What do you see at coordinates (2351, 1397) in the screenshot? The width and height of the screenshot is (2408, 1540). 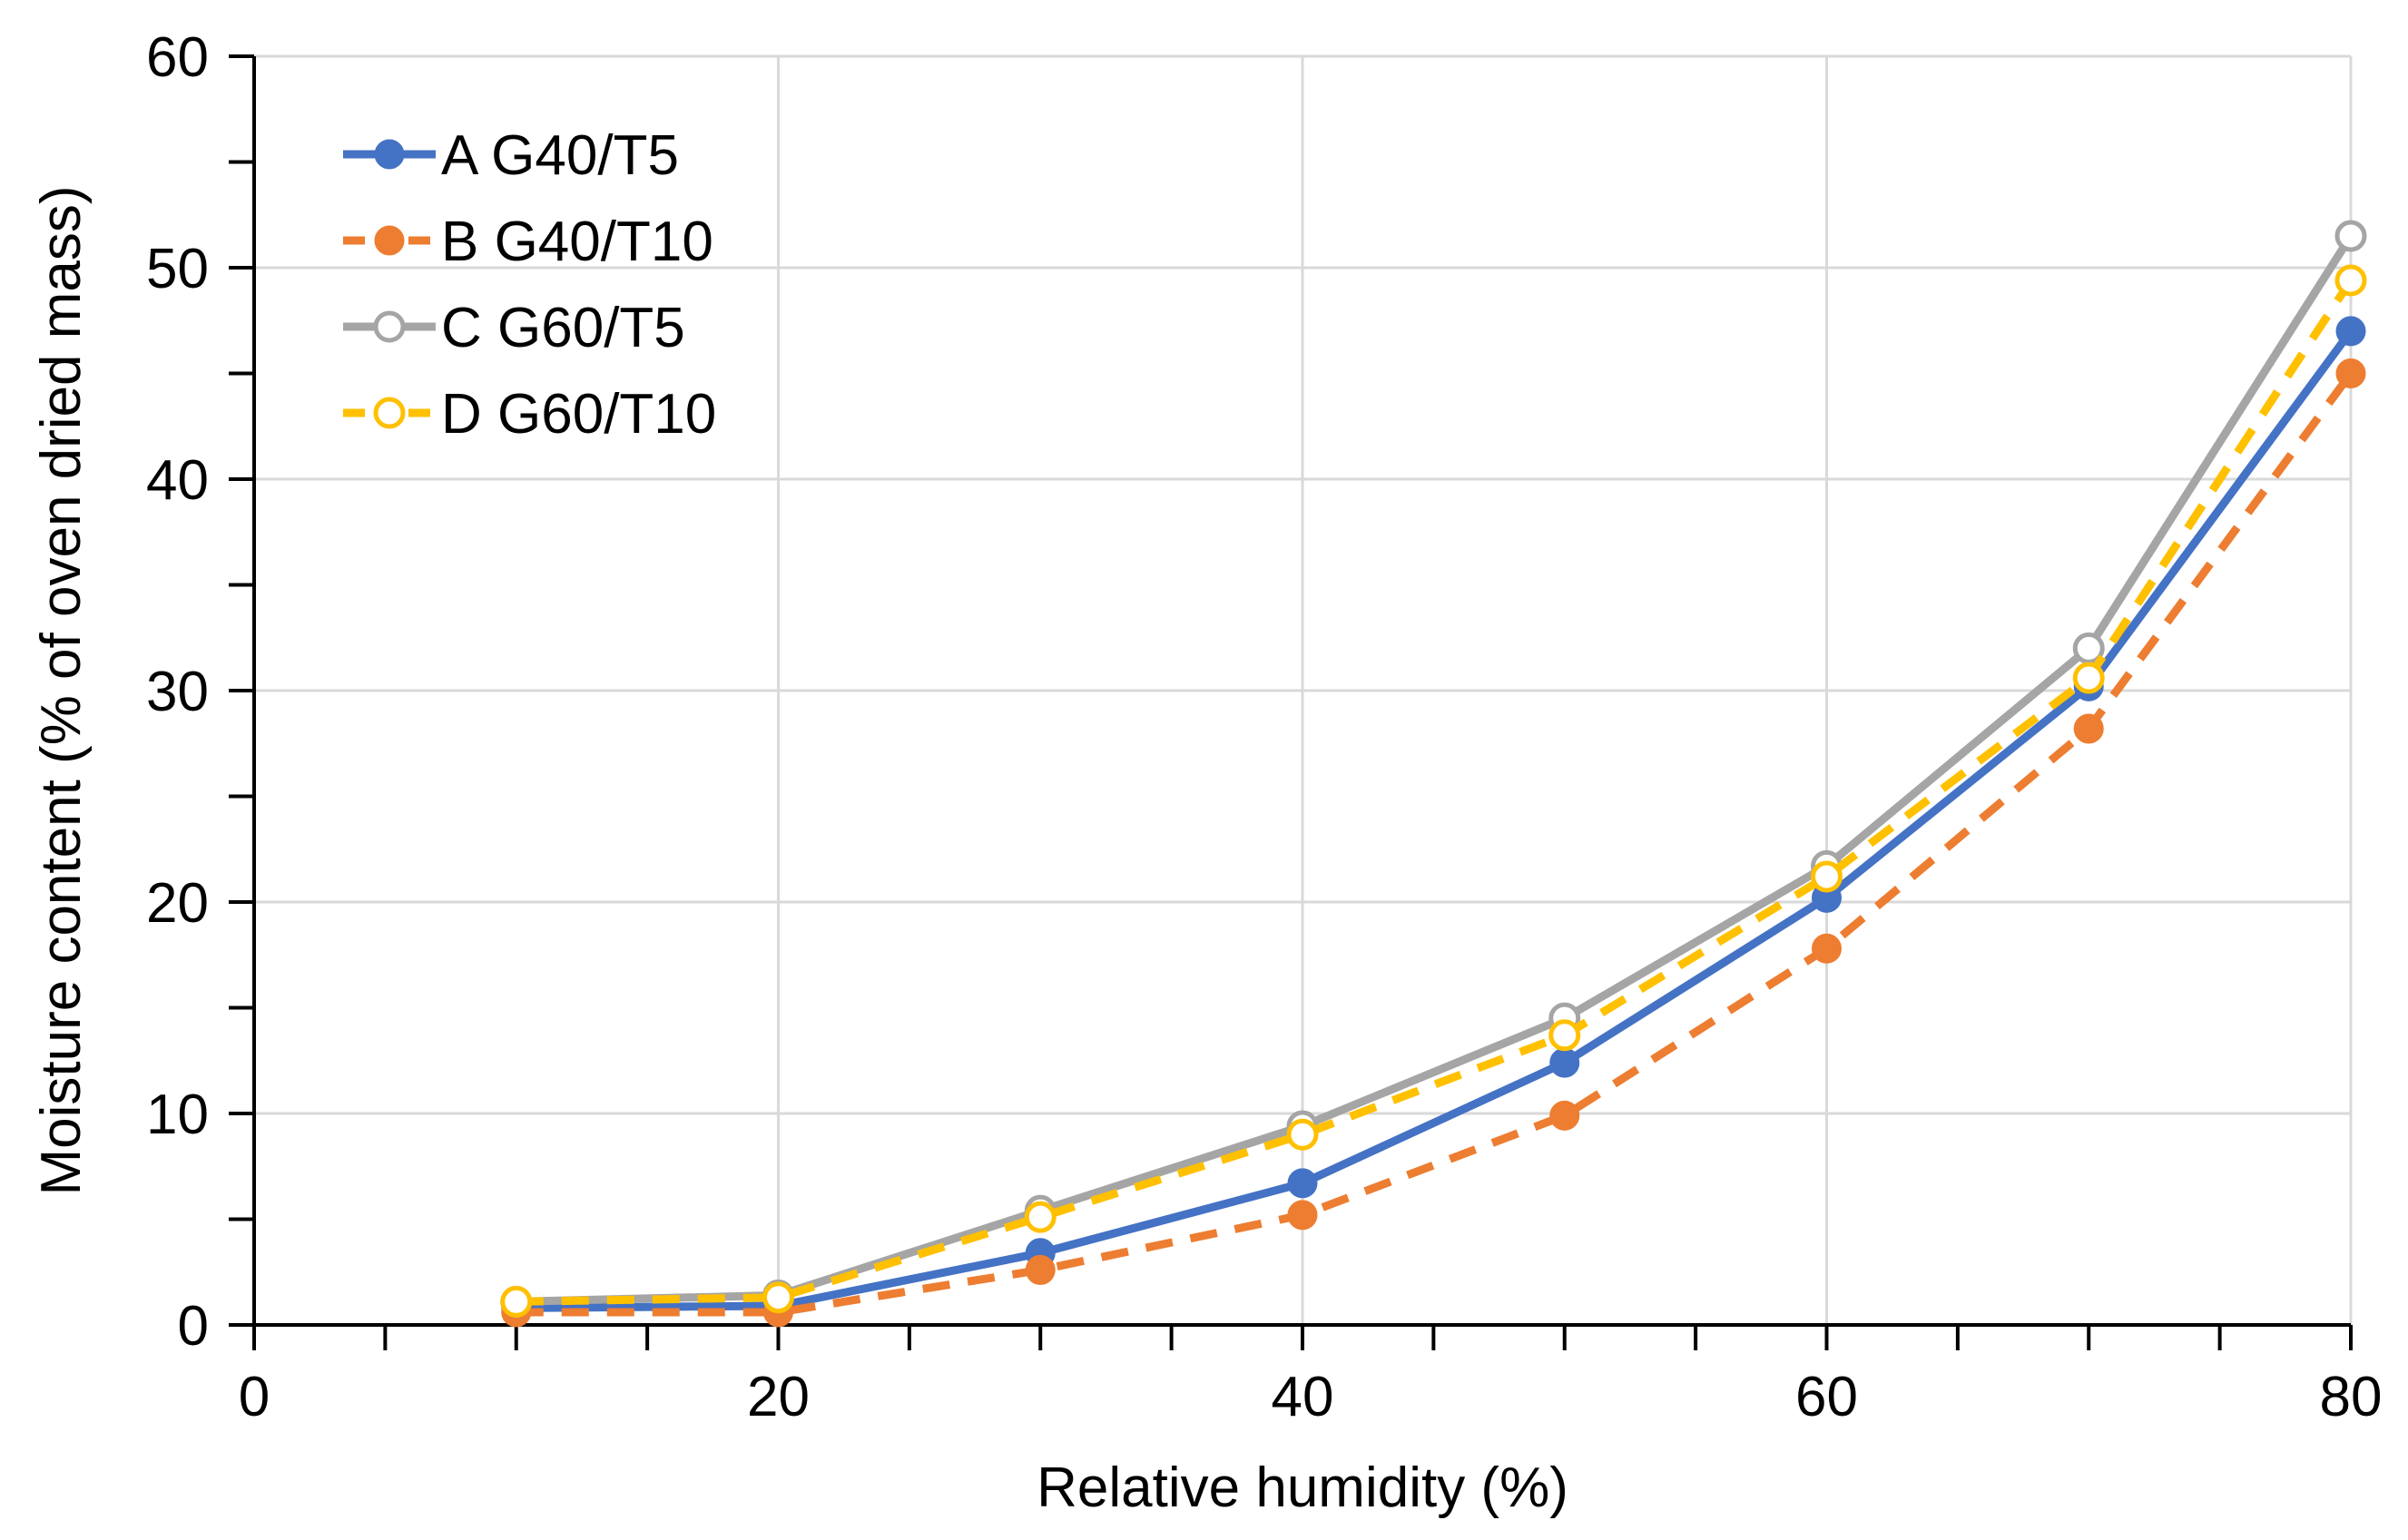 I see `x-tick-label: 80` at bounding box center [2351, 1397].